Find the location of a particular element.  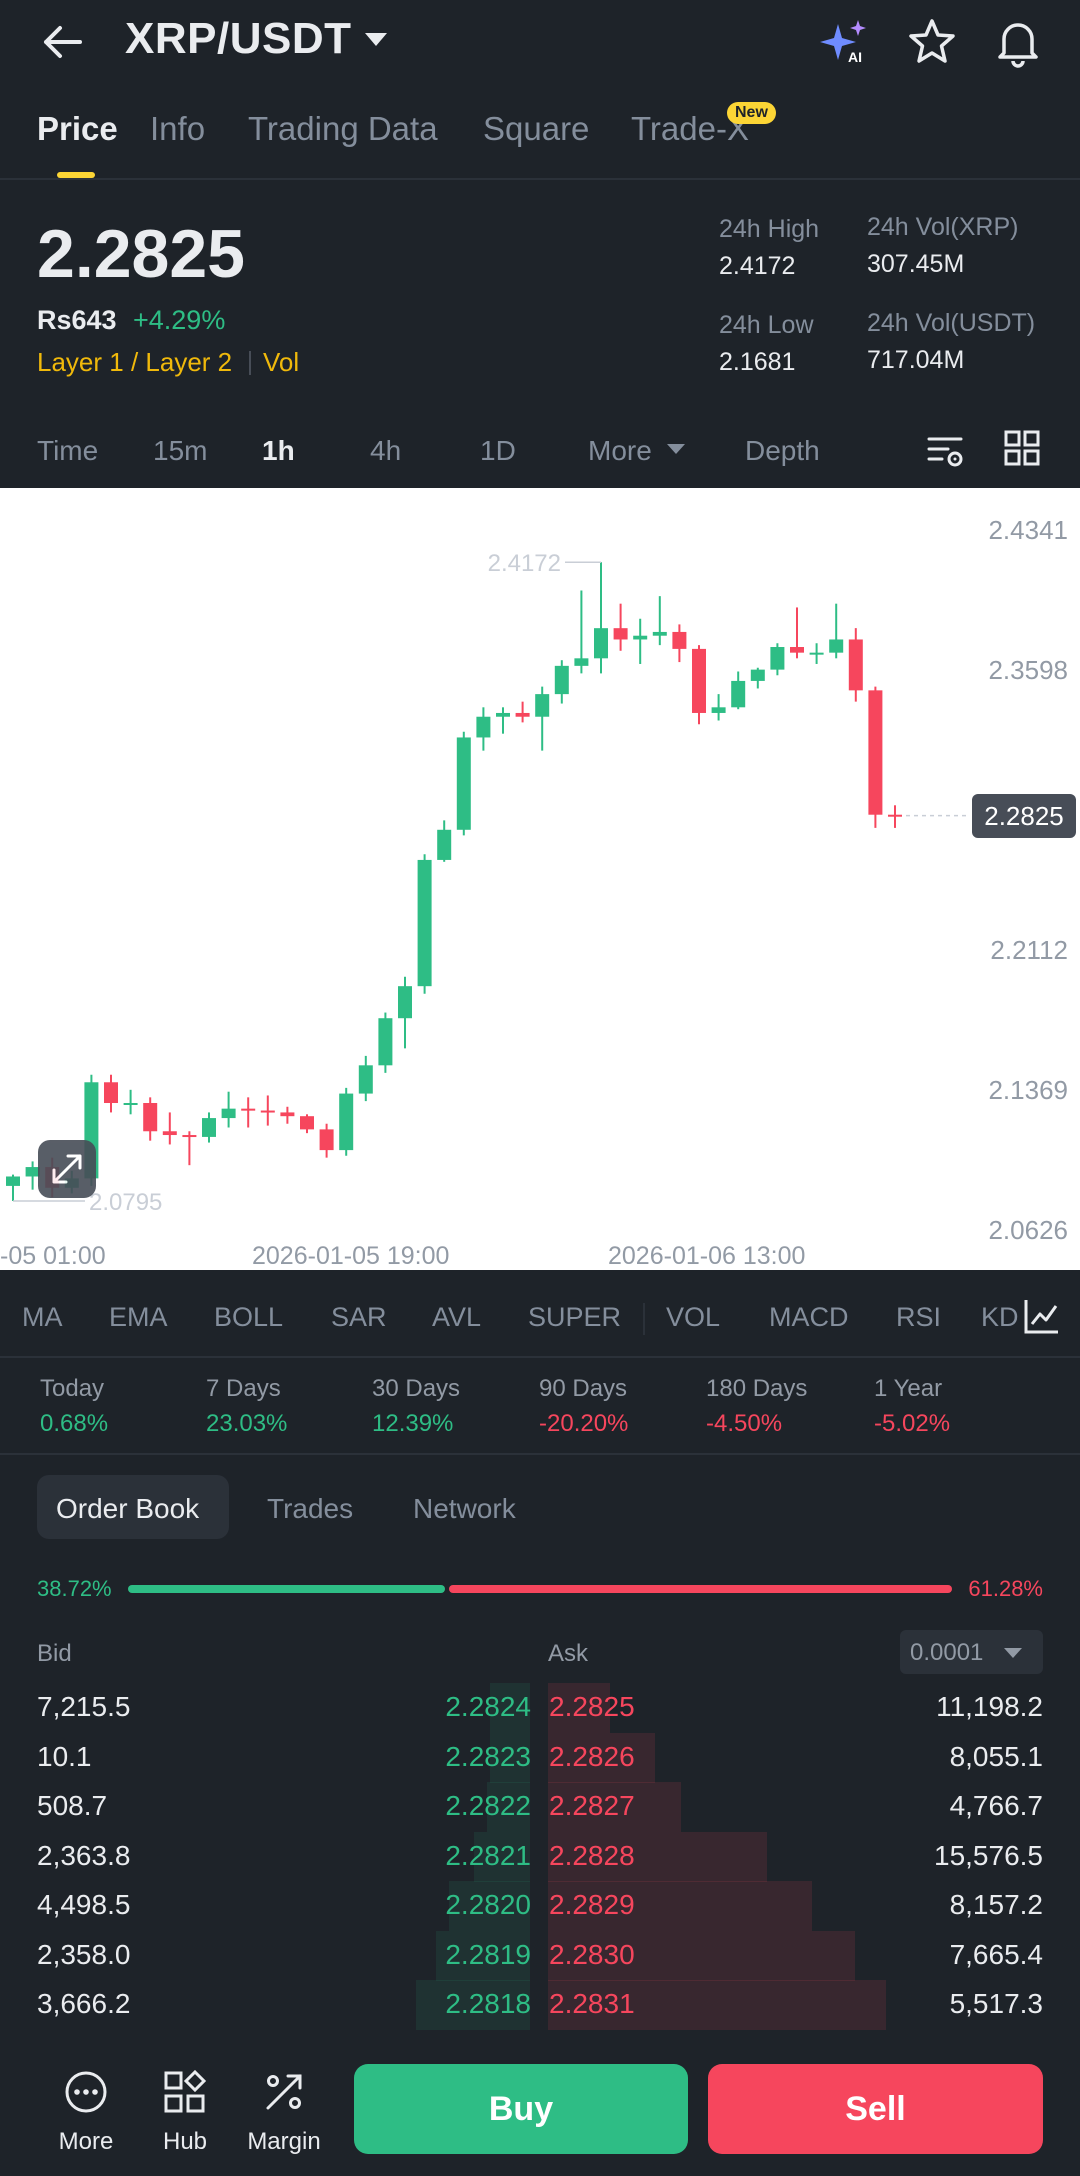

ai-sparkle-icon: AI is located at coordinates (844, 42).